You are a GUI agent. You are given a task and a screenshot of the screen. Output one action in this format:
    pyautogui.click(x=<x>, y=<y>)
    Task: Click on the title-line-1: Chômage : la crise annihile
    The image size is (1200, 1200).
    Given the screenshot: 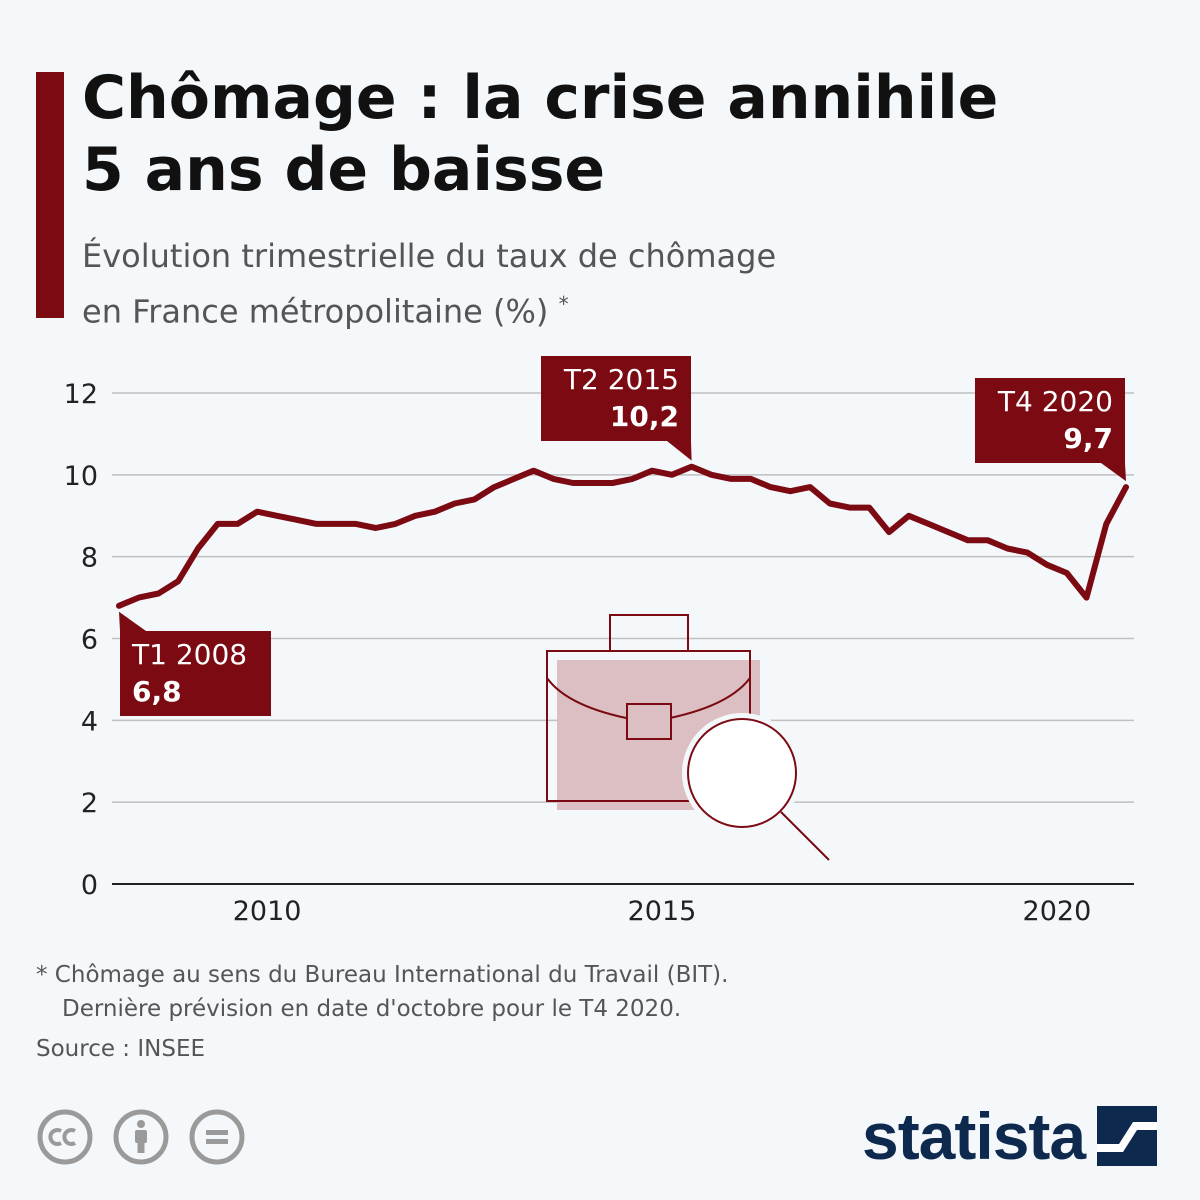 What is the action you would take?
    pyautogui.click(x=540, y=98)
    